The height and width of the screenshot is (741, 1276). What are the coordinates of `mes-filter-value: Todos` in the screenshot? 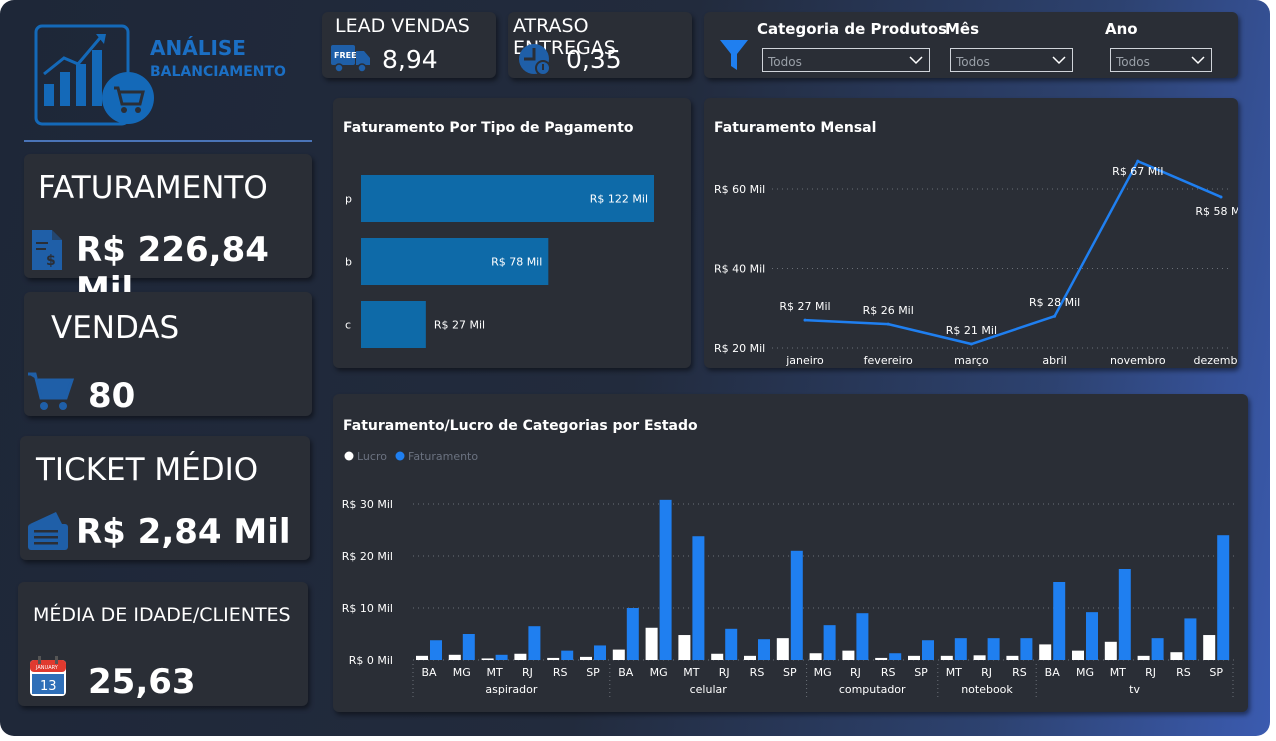 It's located at (973, 62).